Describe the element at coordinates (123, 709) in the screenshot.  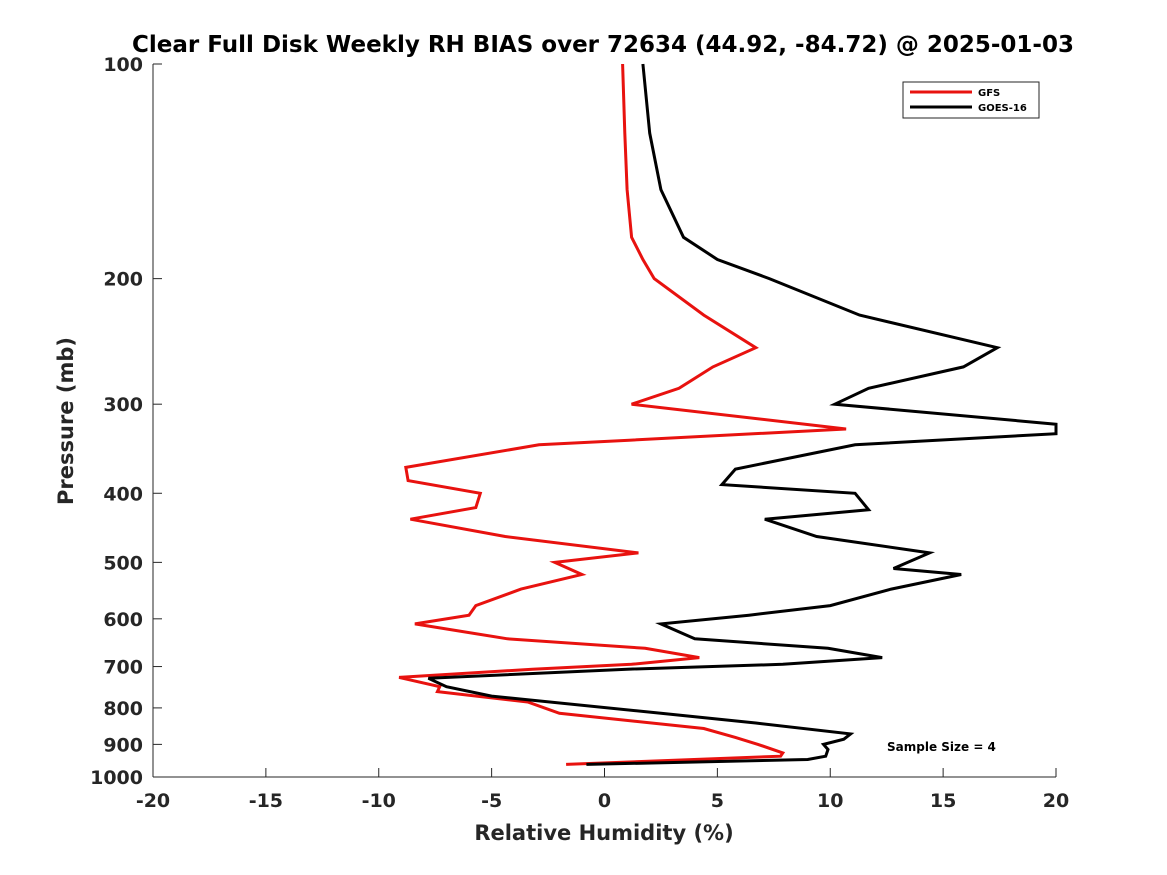
I see `y-tick-label: 800` at that location.